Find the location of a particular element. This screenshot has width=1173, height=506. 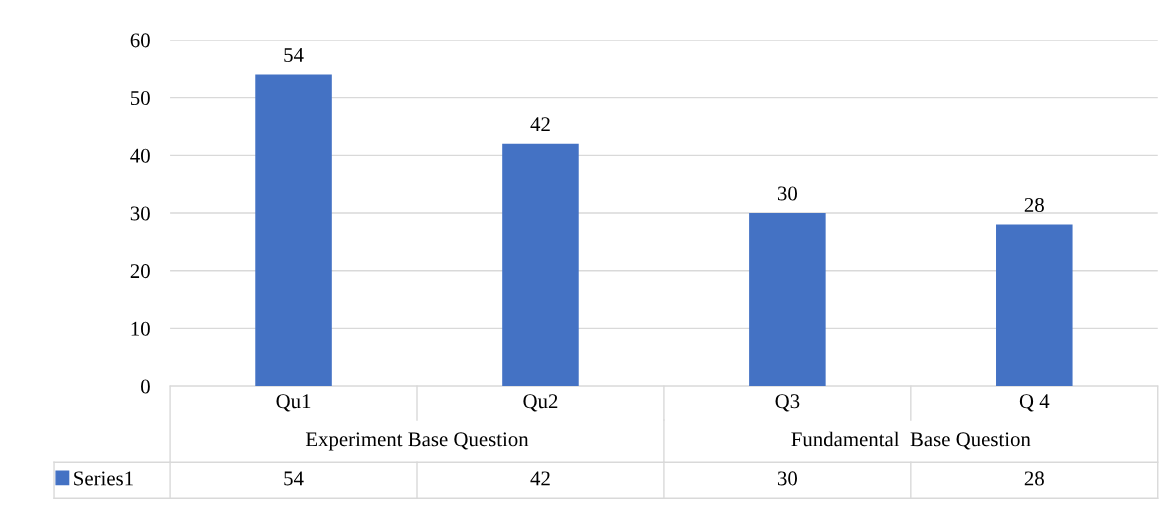

y-tick-label: 50 is located at coordinates (140, 98).